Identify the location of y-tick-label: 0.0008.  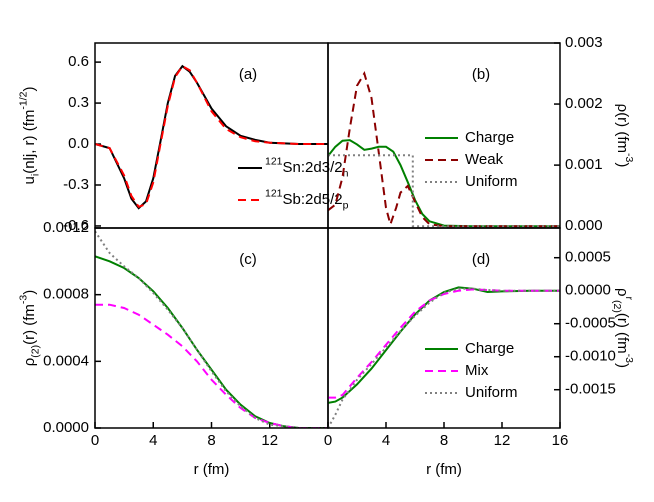
(66, 294).